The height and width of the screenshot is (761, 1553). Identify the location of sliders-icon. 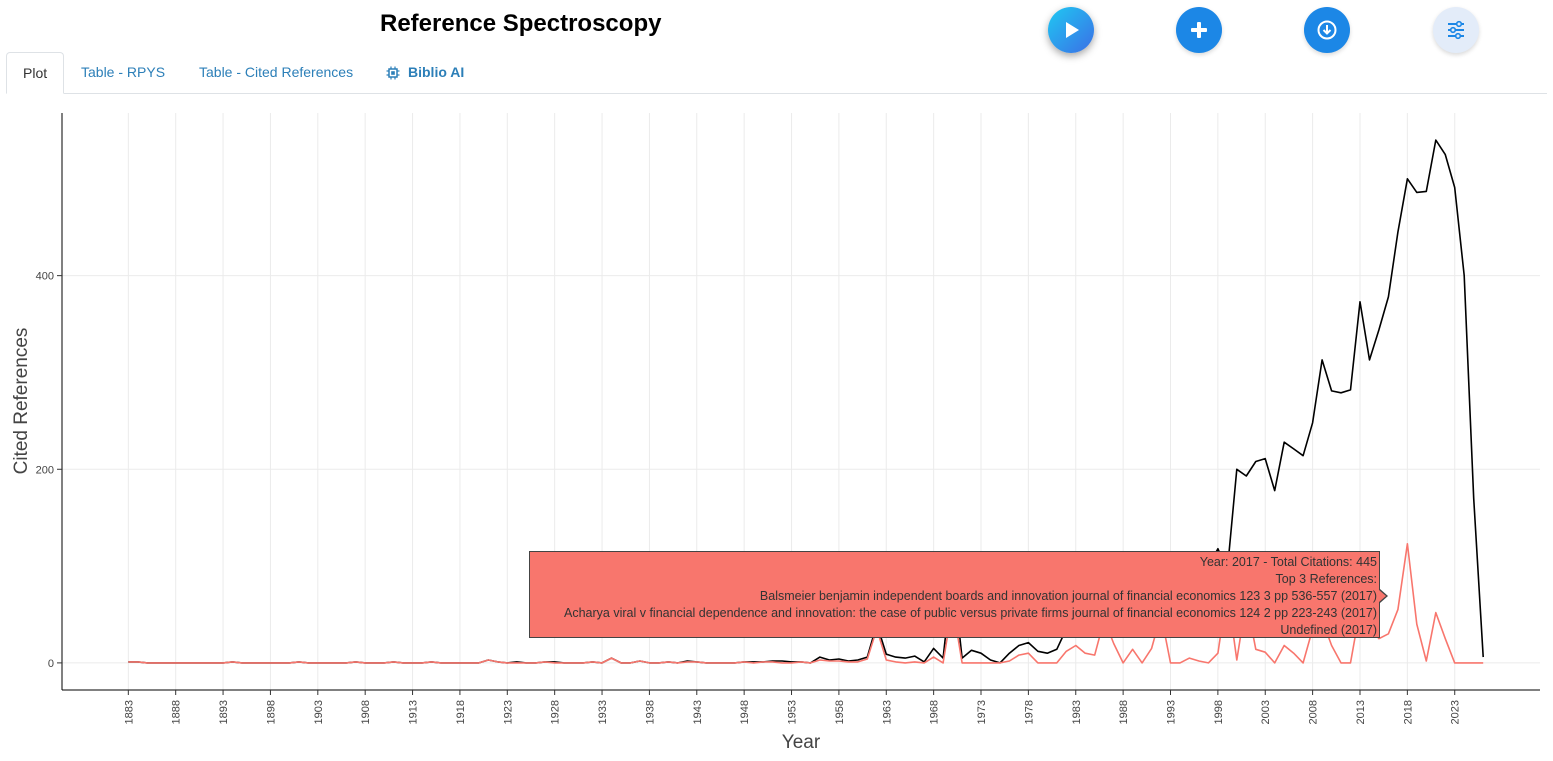
(1456, 30).